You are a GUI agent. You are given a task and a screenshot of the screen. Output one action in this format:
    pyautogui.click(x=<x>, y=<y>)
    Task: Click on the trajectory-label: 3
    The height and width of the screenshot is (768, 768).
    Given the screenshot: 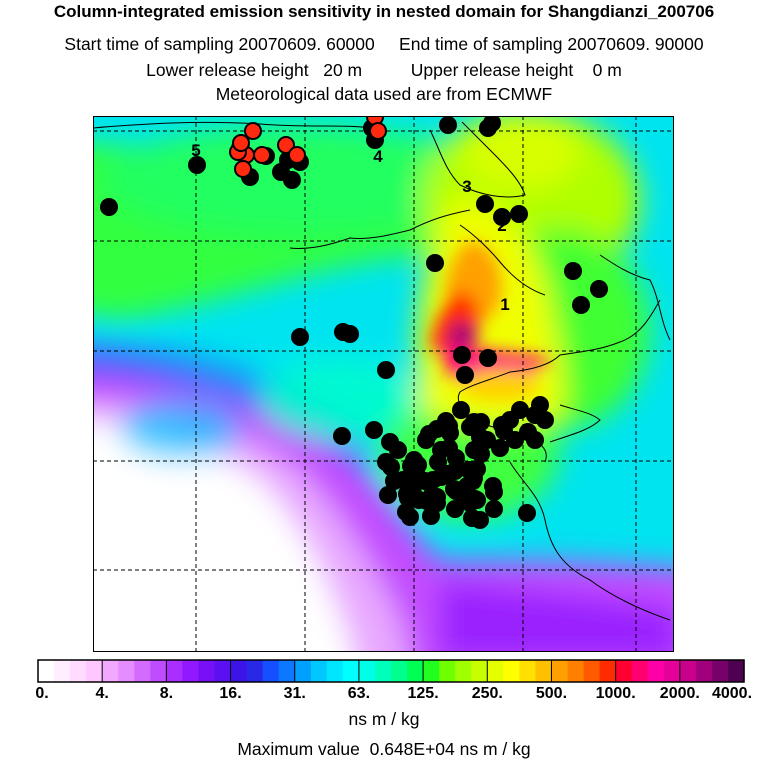 What is the action you would take?
    pyautogui.click(x=466, y=186)
    